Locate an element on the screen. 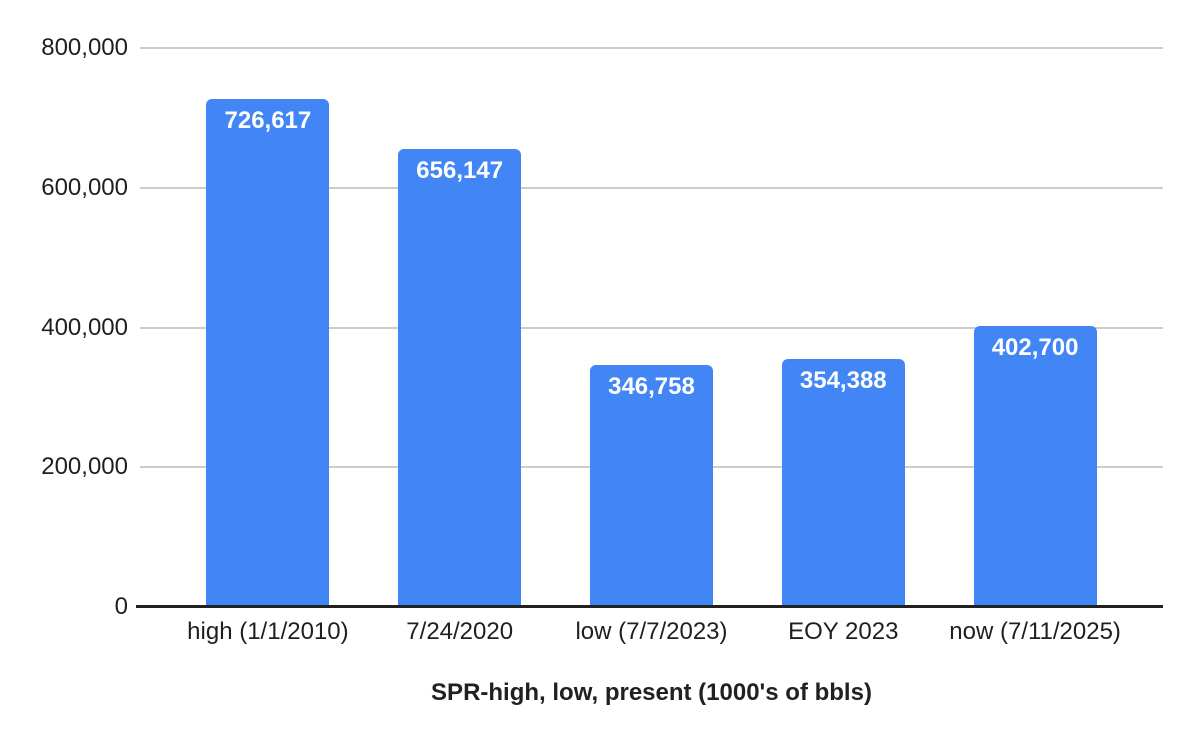  y-axis: 0 200,000 400,000 600,000 800,000 is located at coordinates (64, 327).